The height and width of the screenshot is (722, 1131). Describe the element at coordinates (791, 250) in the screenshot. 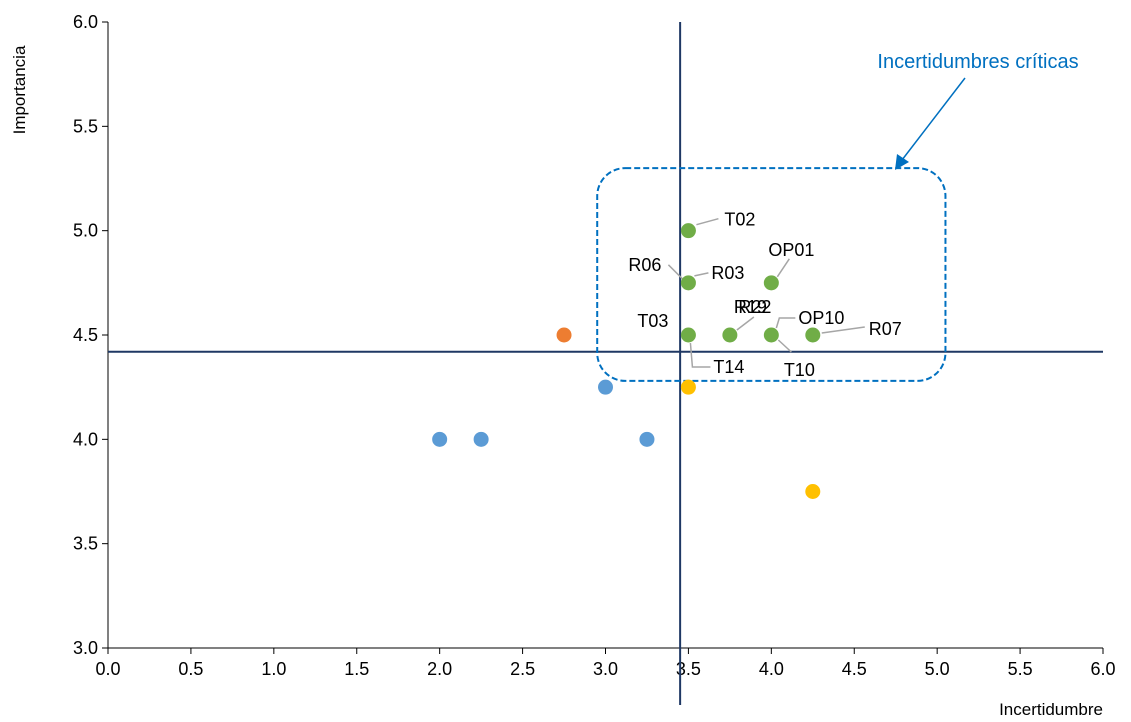

I see `point-label: OP01` at that location.